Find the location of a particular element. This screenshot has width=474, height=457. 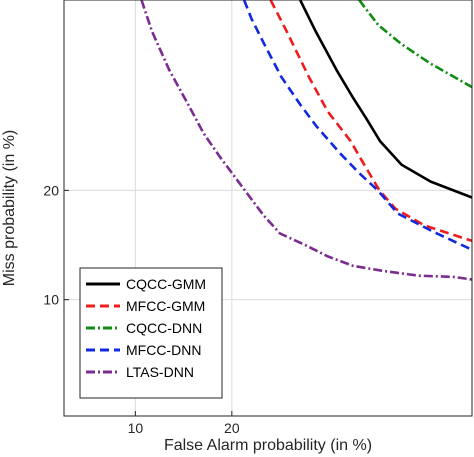

y-tick-label: 20 is located at coordinates (51, 190).